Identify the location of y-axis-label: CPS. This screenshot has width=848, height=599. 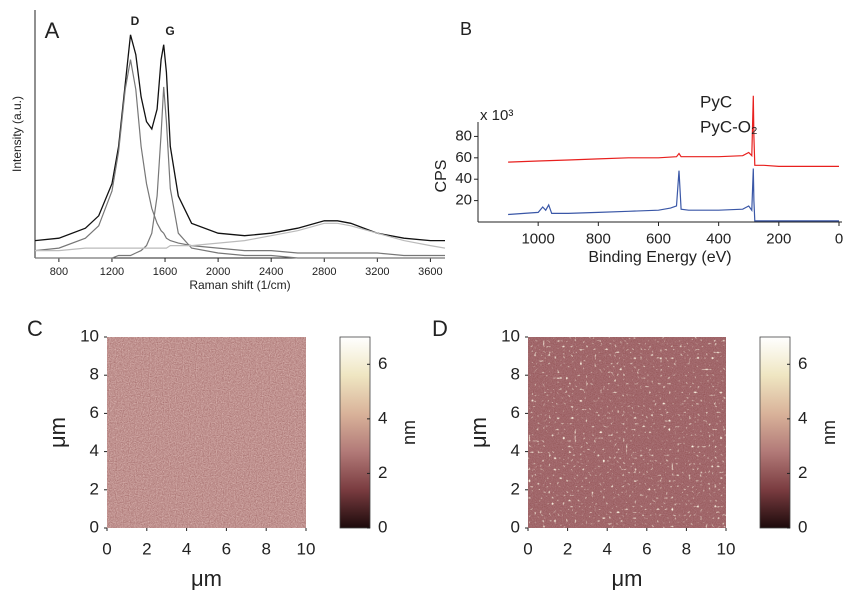
(441, 176).